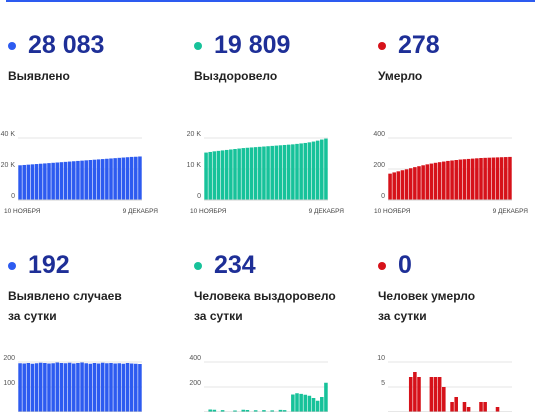 The image size is (550, 412). I want to click on y-tick-label: 0, so click(383, 196).